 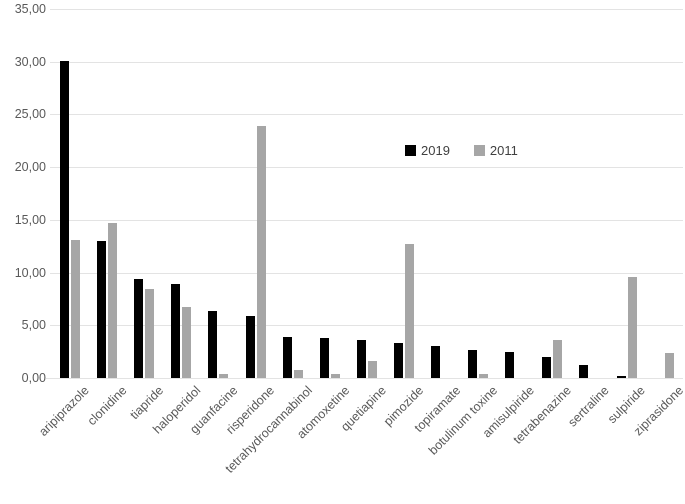 What do you see at coordinates (669, 365) in the screenshot?
I see `bar-2011-ziprasidone` at bounding box center [669, 365].